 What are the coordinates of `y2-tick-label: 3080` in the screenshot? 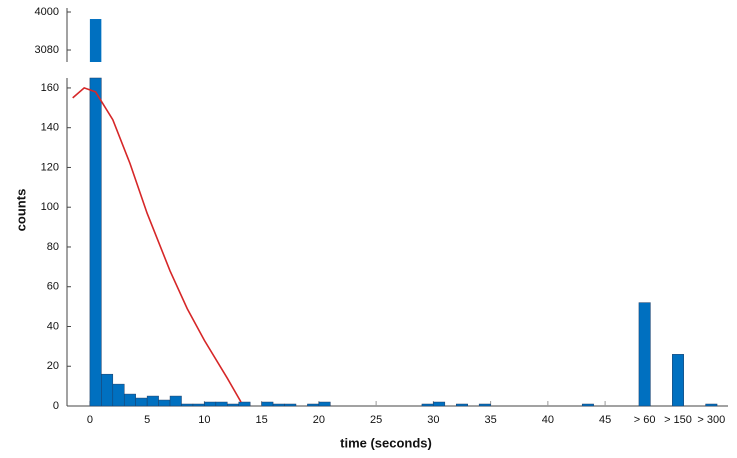 It's located at (47, 50).